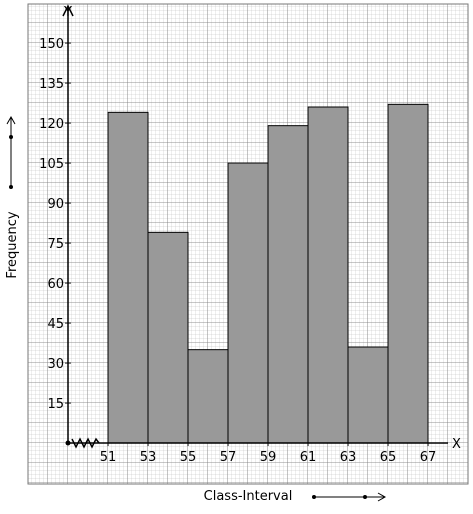 This screenshot has width=473, height=514. I want to click on y-arrow, so click(68, 10).